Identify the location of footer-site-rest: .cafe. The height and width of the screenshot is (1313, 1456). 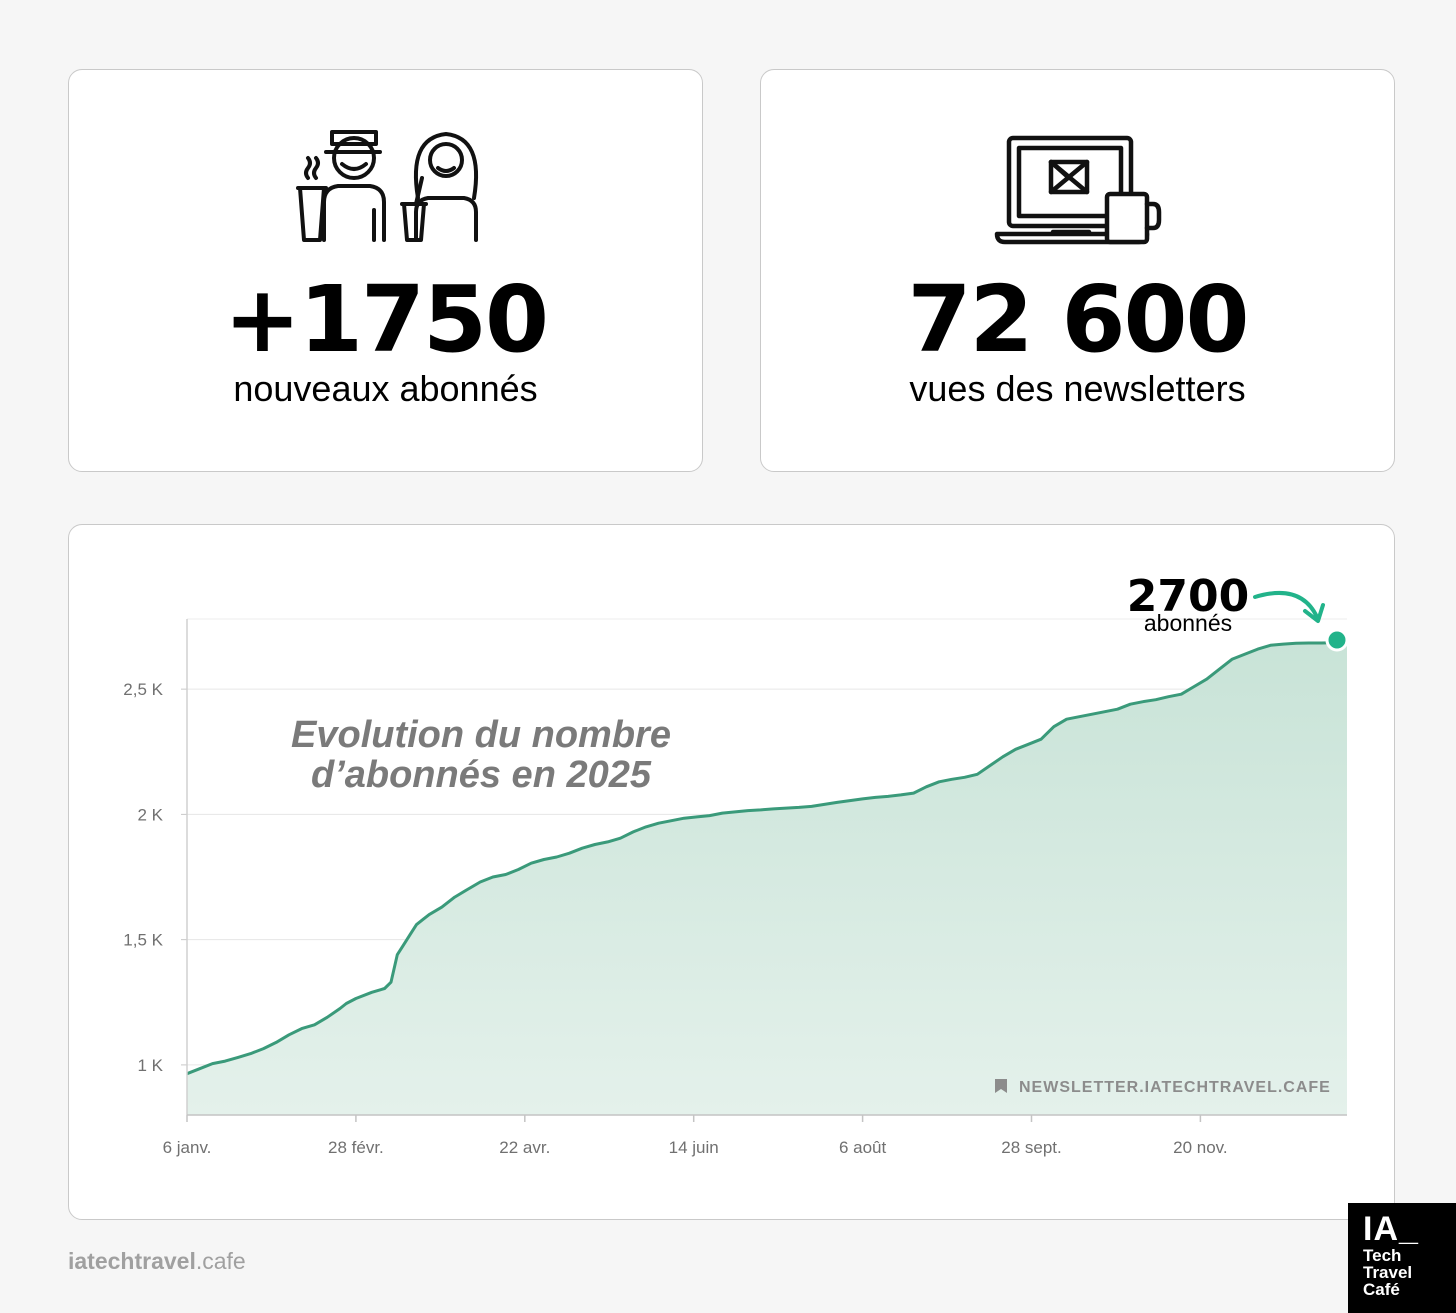
(220, 1261).